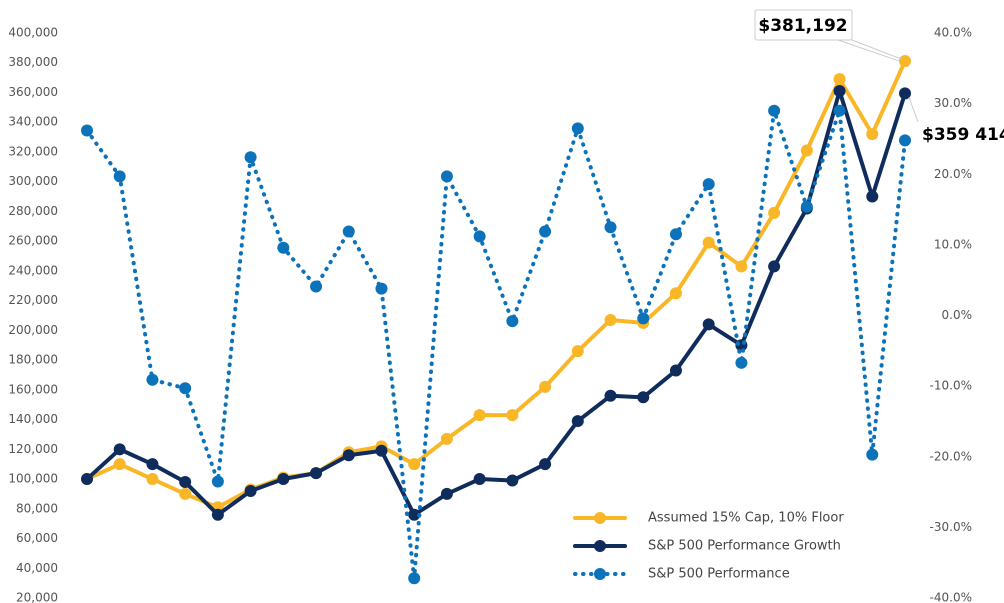 The height and width of the screenshot is (603, 1004). Describe the element at coordinates (953, 244) in the screenshot. I see `y2-tick-label: 10.0%` at that location.